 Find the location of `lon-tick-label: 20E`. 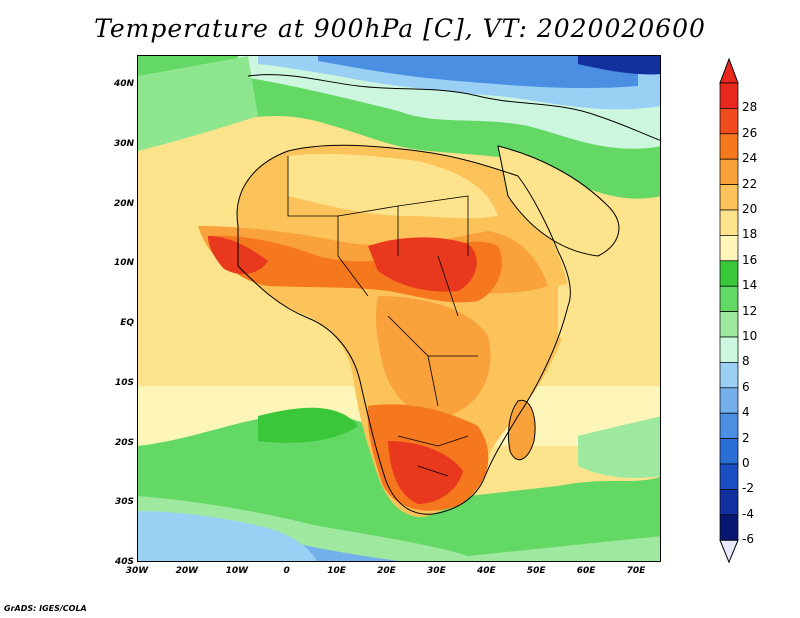

lon-tick-label: 20E is located at coordinates (386, 571).